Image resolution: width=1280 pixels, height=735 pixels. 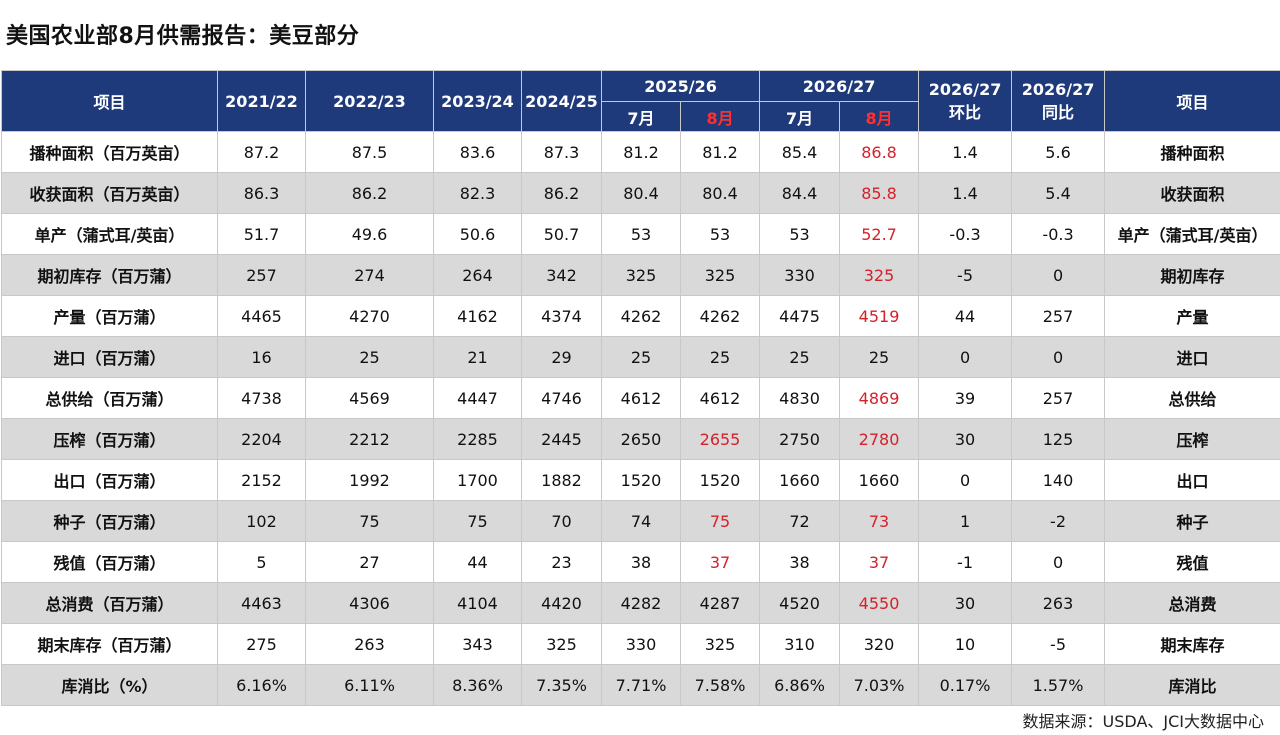 What do you see at coordinates (640, 562) in the screenshot?
I see `table-row: 残值（百万蒲） 5 27 44 23 38 37 38 37 -1 0 残值` at bounding box center [640, 562].